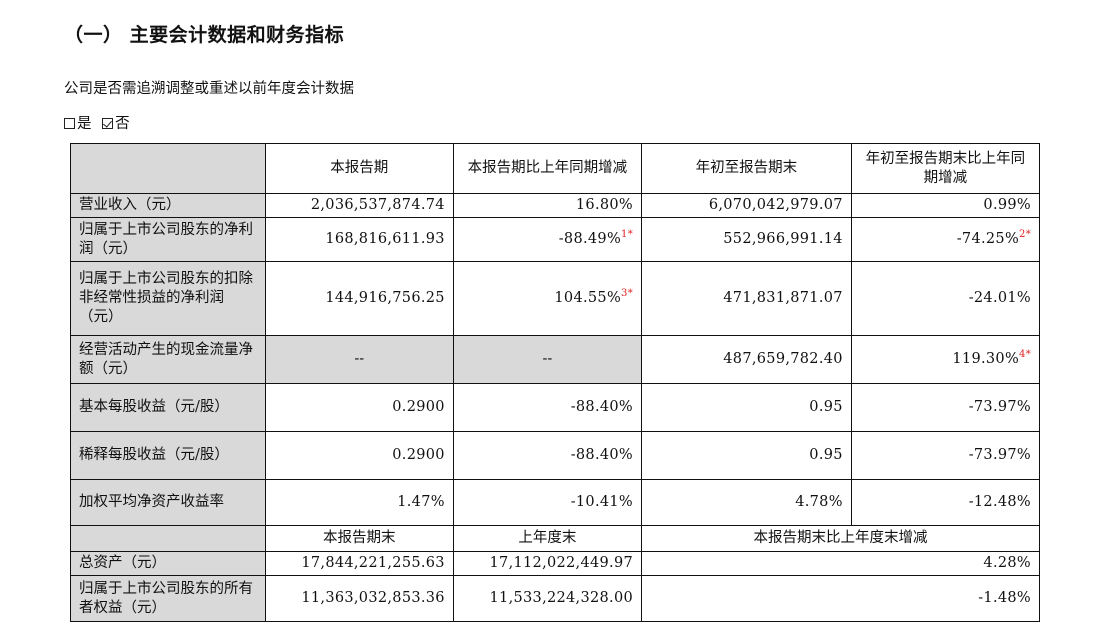 The image size is (1105, 640). I want to click on footnote-marker: 3*, so click(627, 293).